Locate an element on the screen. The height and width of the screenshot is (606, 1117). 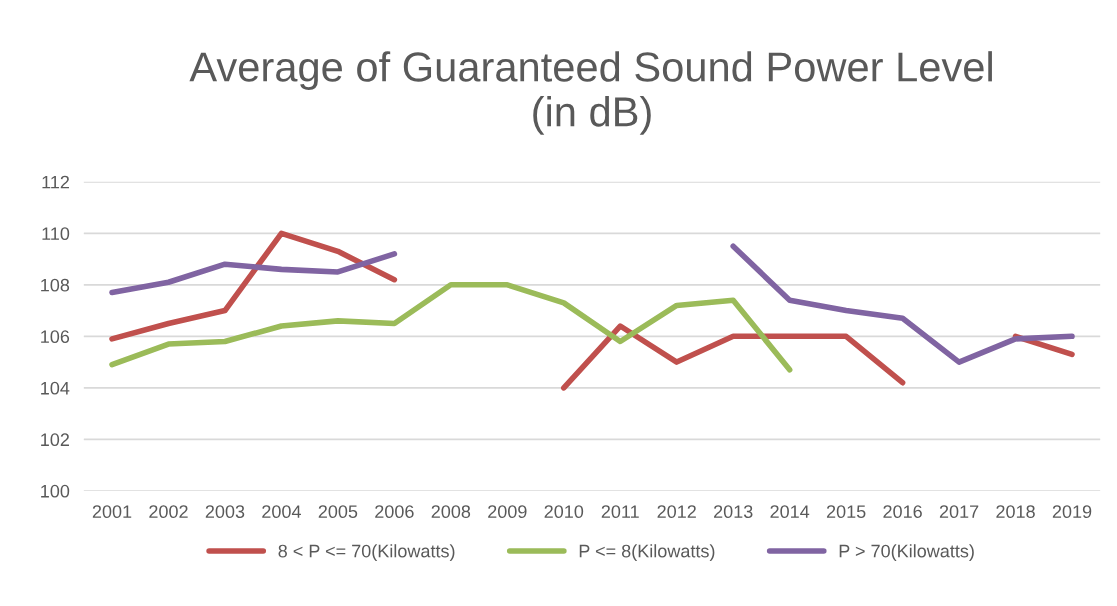
x-tick-label: 2003 is located at coordinates (225, 512).